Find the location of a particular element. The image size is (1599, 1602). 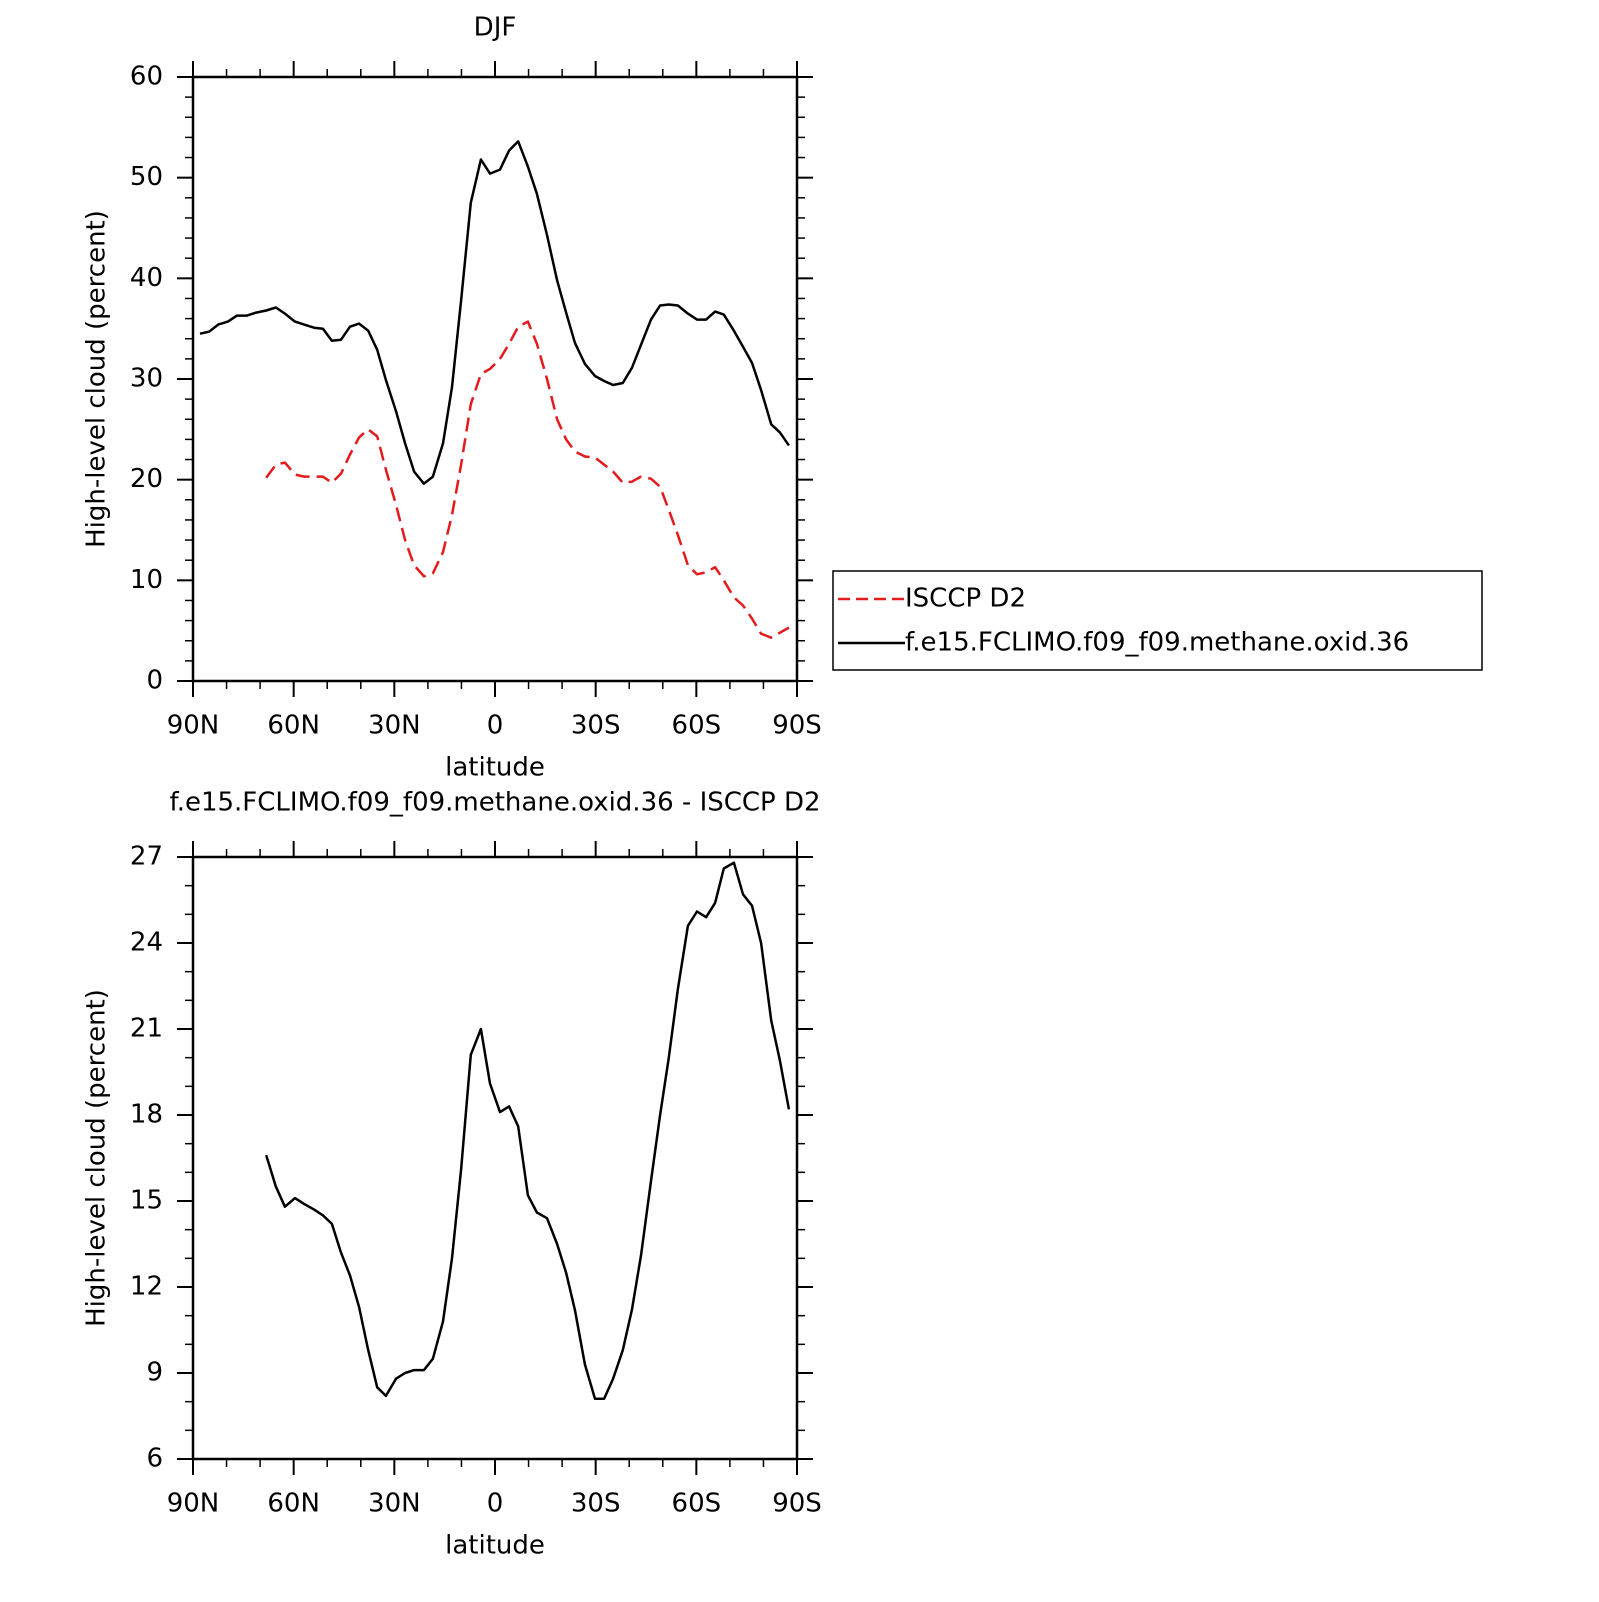

y-tick-label: 50 is located at coordinates (146, 177).